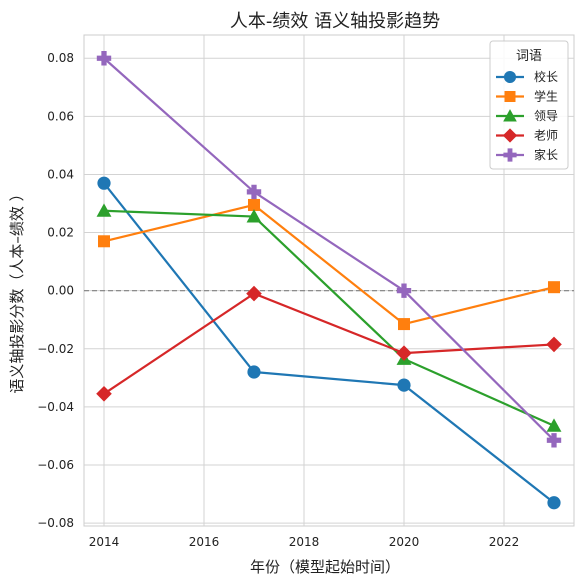 This screenshot has height=584, width=584. What do you see at coordinates (104, 542) in the screenshot?
I see `x-tick-label: 2014` at bounding box center [104, 542].